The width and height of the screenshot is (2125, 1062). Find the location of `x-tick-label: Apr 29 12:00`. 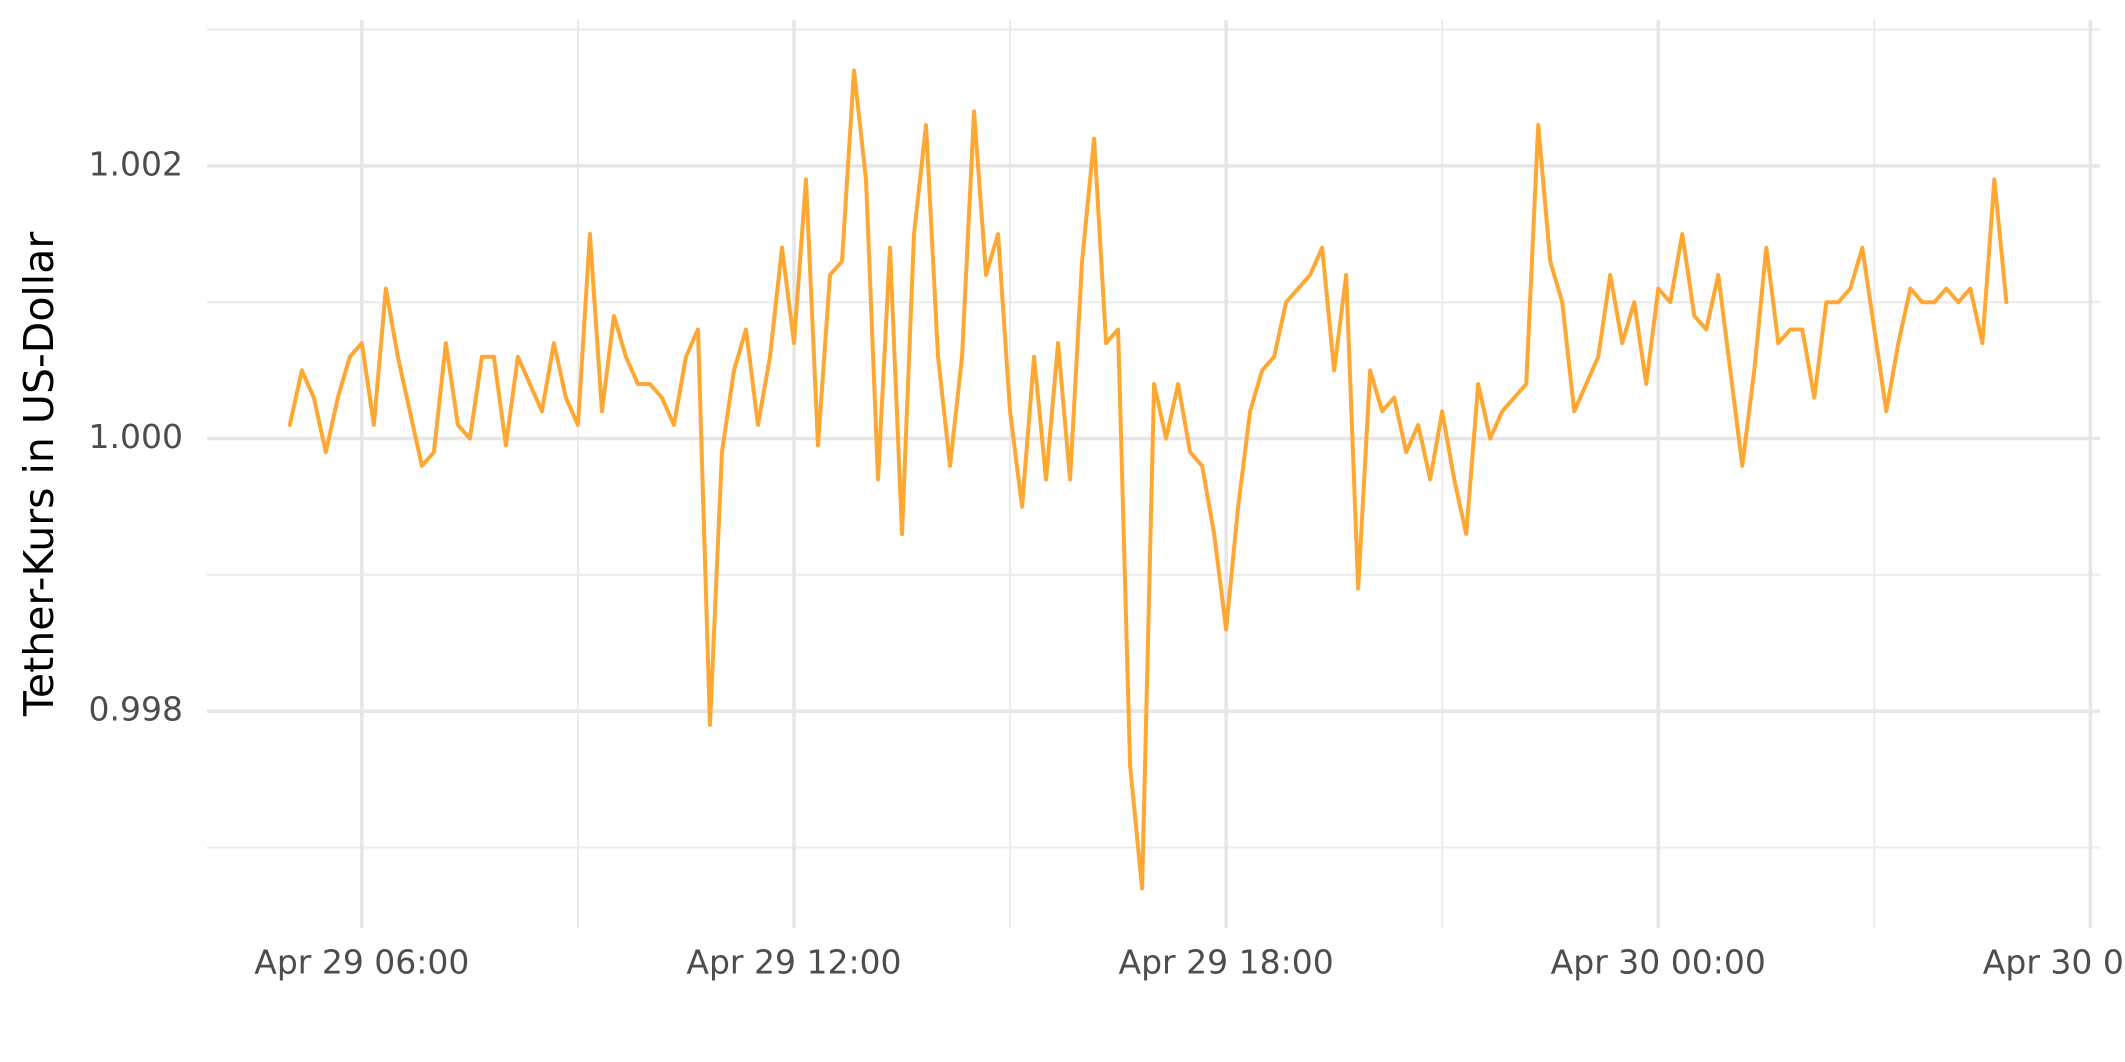

x-tick-label: Apr 29 12:00 is located at coordinates (793, 962).